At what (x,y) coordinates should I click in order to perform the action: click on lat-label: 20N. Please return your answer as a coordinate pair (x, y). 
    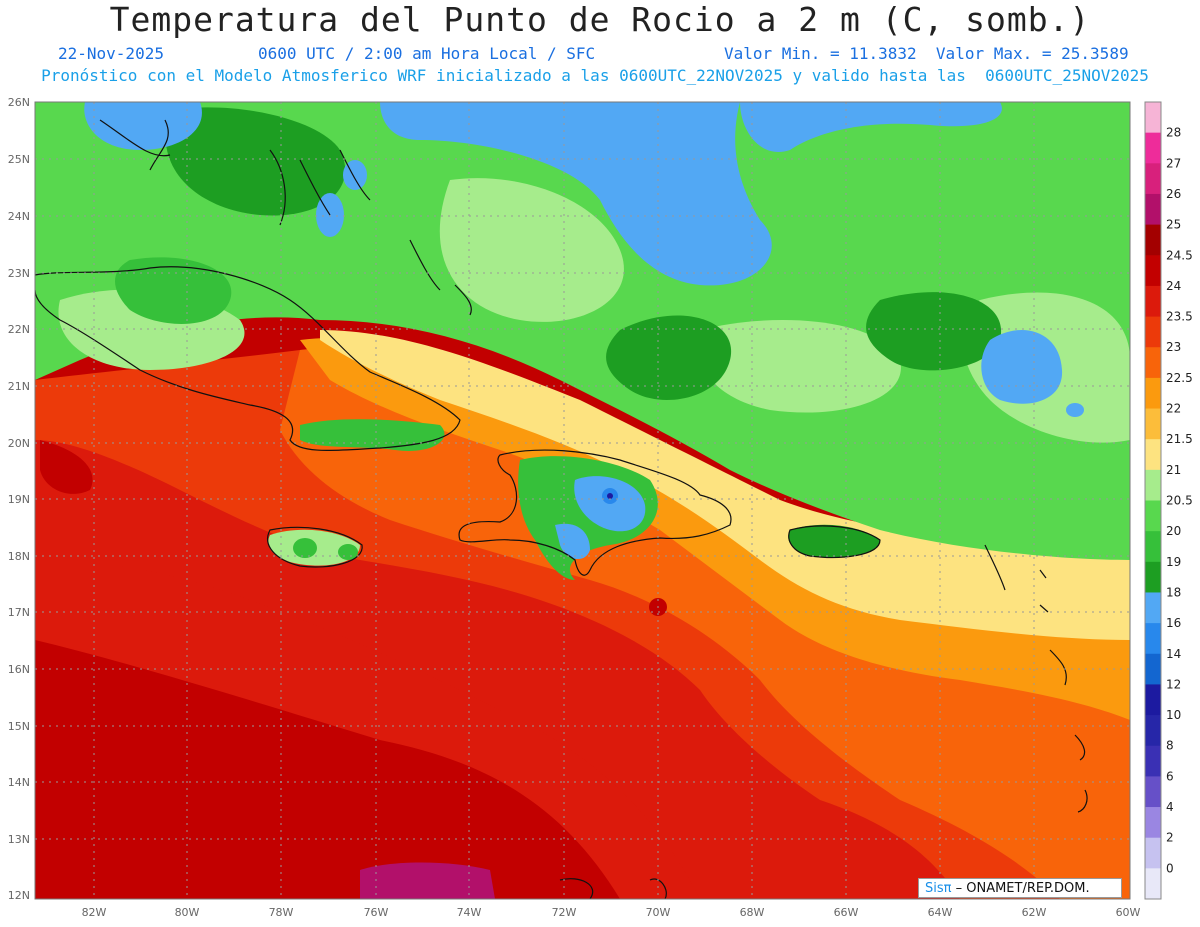
    Looking at the image, I should click on (19, 443).